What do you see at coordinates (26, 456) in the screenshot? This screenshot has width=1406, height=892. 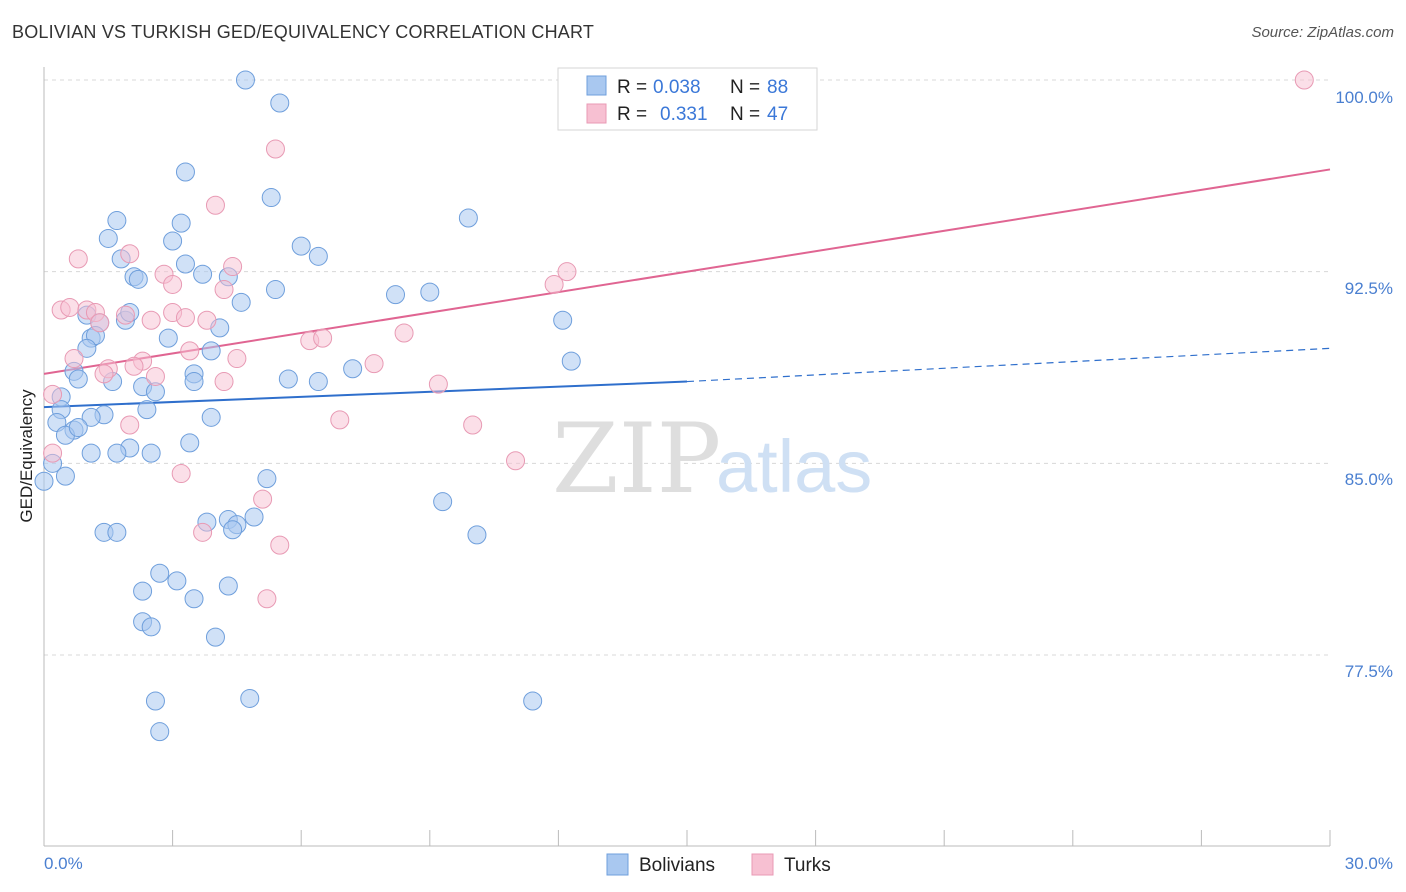 I see `y-axis-label: GED/Equivalency` at bounding box center [26, 456].